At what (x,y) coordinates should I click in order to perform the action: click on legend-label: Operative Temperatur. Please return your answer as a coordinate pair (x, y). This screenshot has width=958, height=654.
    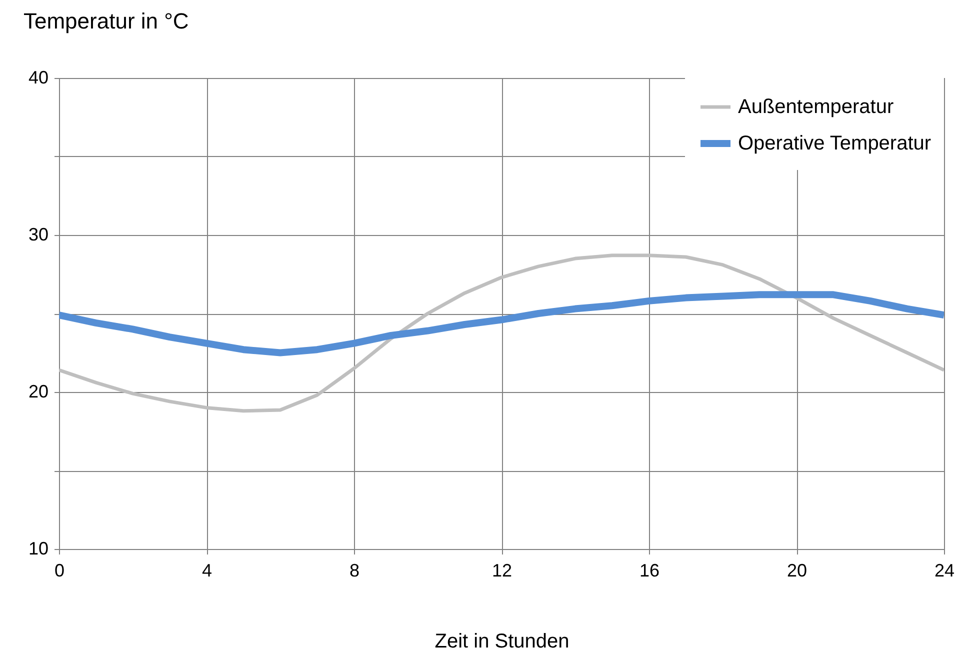
    Looking at the image, I should click on (835, 143).